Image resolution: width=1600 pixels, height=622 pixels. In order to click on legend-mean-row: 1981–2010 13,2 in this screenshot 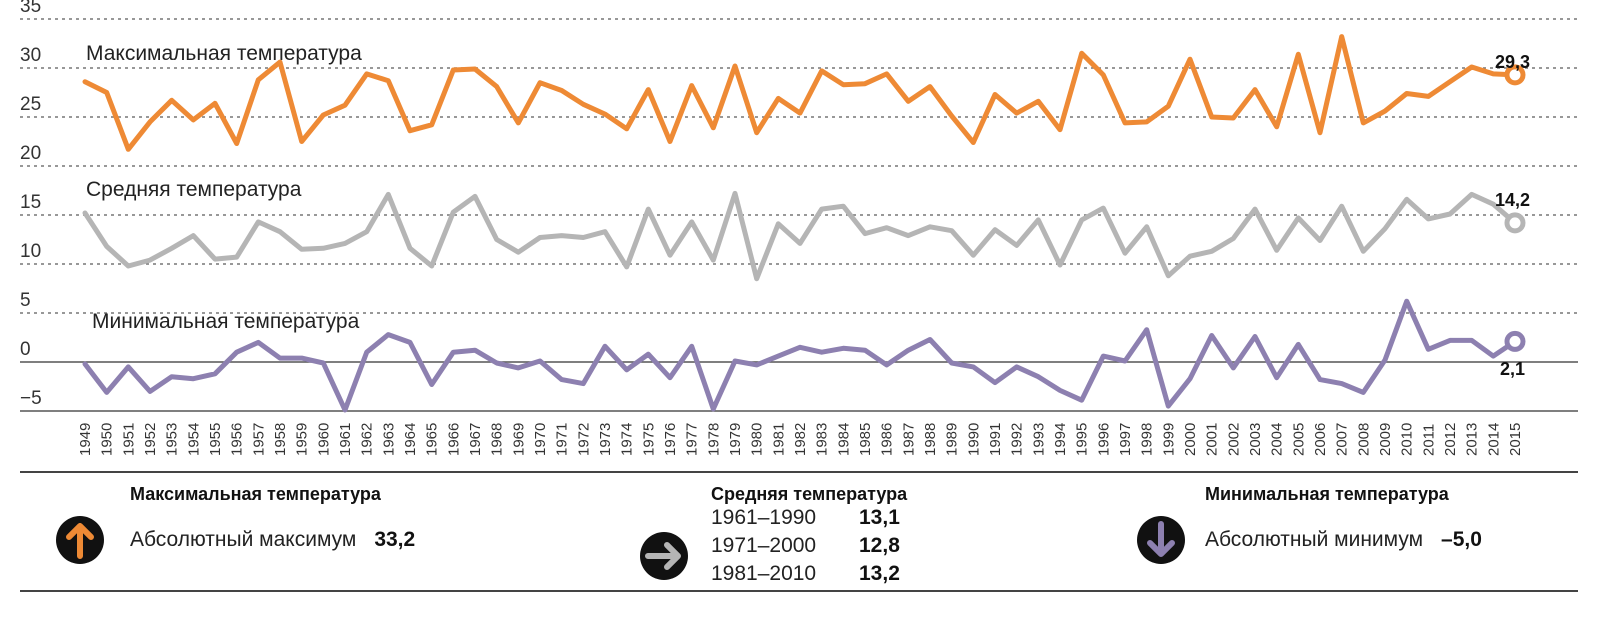, I will do `click(805, 576)`.